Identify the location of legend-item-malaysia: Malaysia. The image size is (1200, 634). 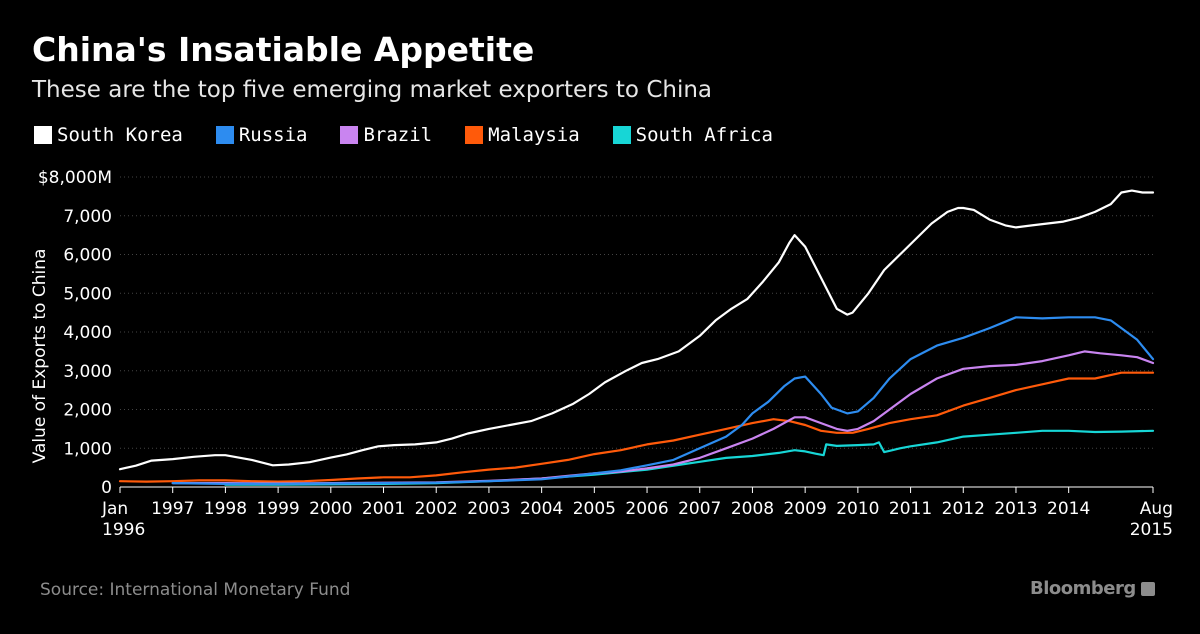
(522, 135).